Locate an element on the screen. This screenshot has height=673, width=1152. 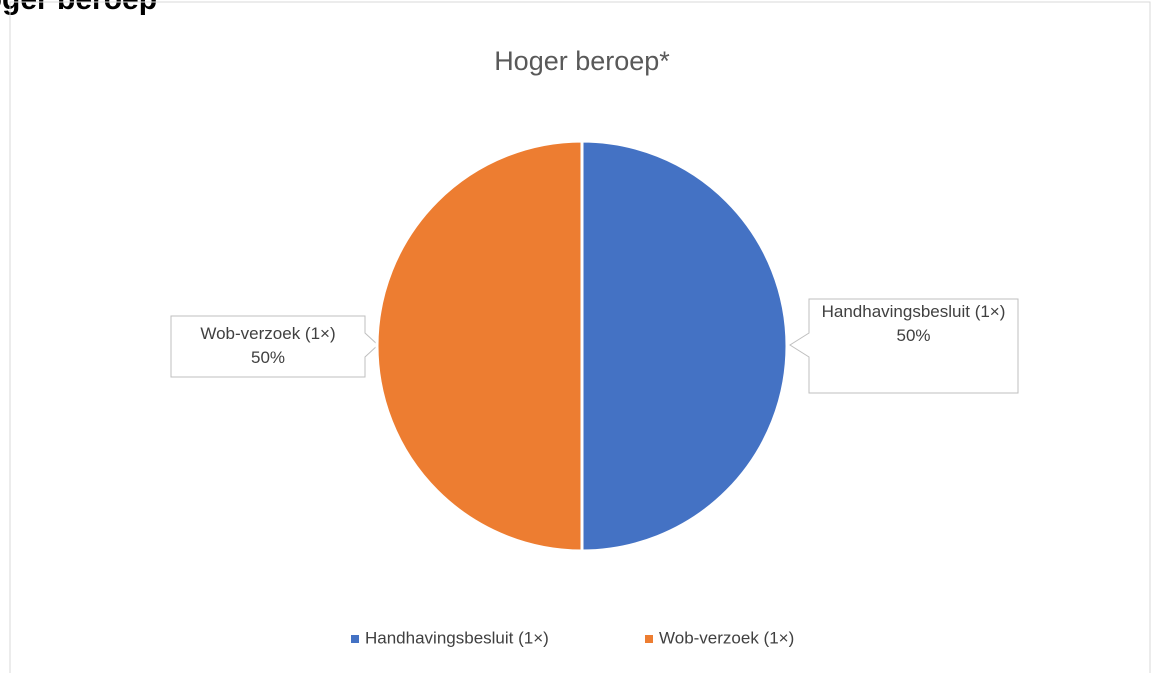
data-label-category: Handhavingsbesluit (1×) is located at coordinates (913, 311).